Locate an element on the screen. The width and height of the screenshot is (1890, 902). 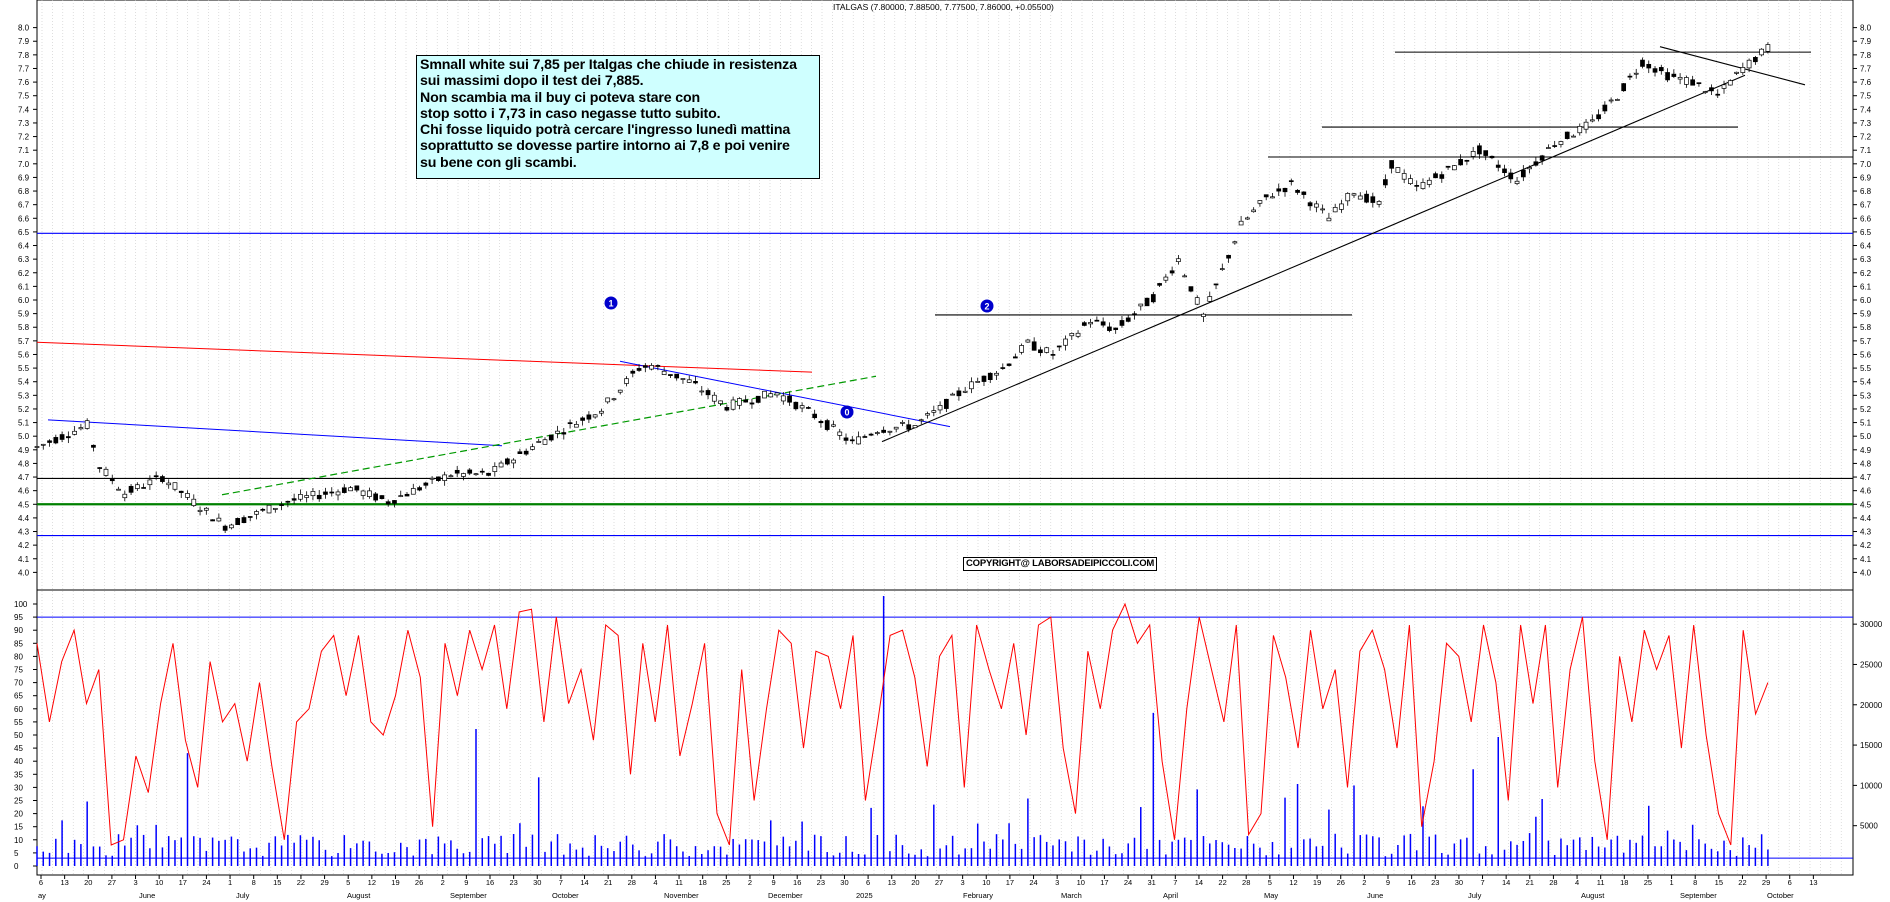
price-tick-label-left: 6.7 is located at coordinates (24, 205).